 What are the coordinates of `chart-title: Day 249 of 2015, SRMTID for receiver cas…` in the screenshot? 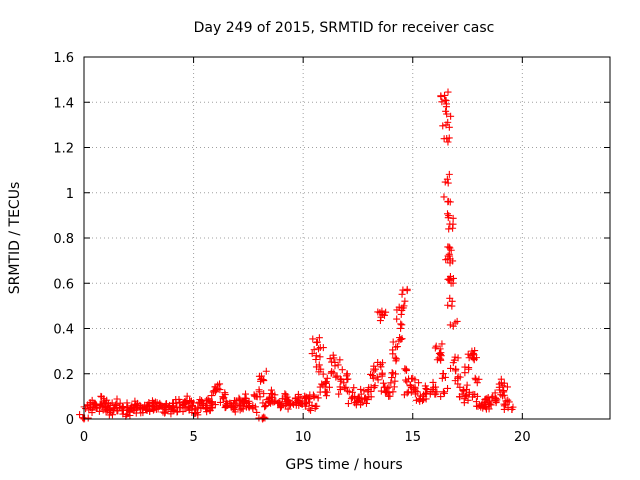 It's located at (344, 28).